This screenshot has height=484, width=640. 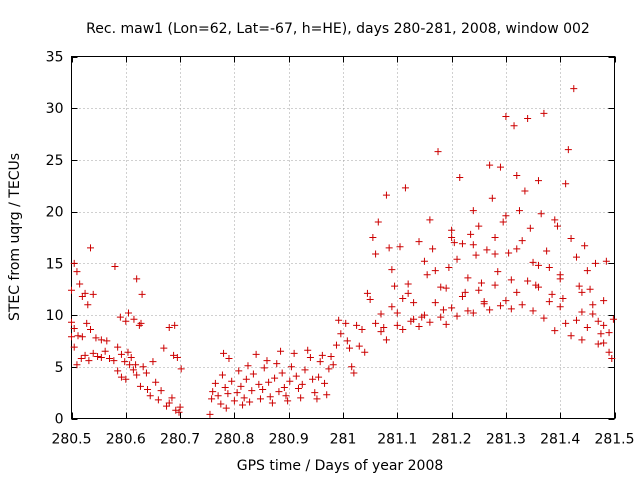 What do you see at coordinates (560, 440) in the screenshot?
I see `x-tick-label: 281.4` at bounding box center [560, 440].